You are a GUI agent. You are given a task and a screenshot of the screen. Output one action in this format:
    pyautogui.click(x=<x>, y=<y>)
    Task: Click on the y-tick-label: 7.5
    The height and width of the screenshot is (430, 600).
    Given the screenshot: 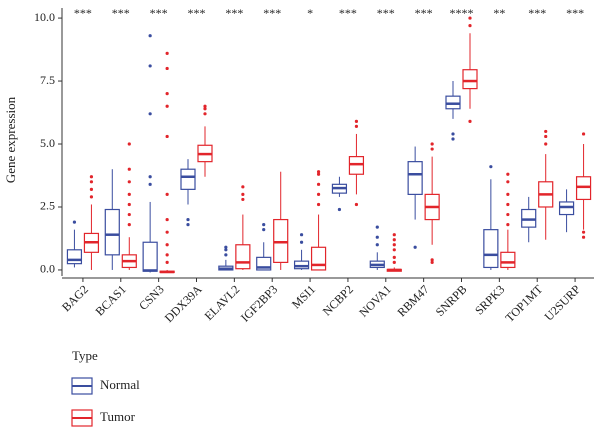 What is the action you would take?
    pyautogui.click(x=47, y=80)
    